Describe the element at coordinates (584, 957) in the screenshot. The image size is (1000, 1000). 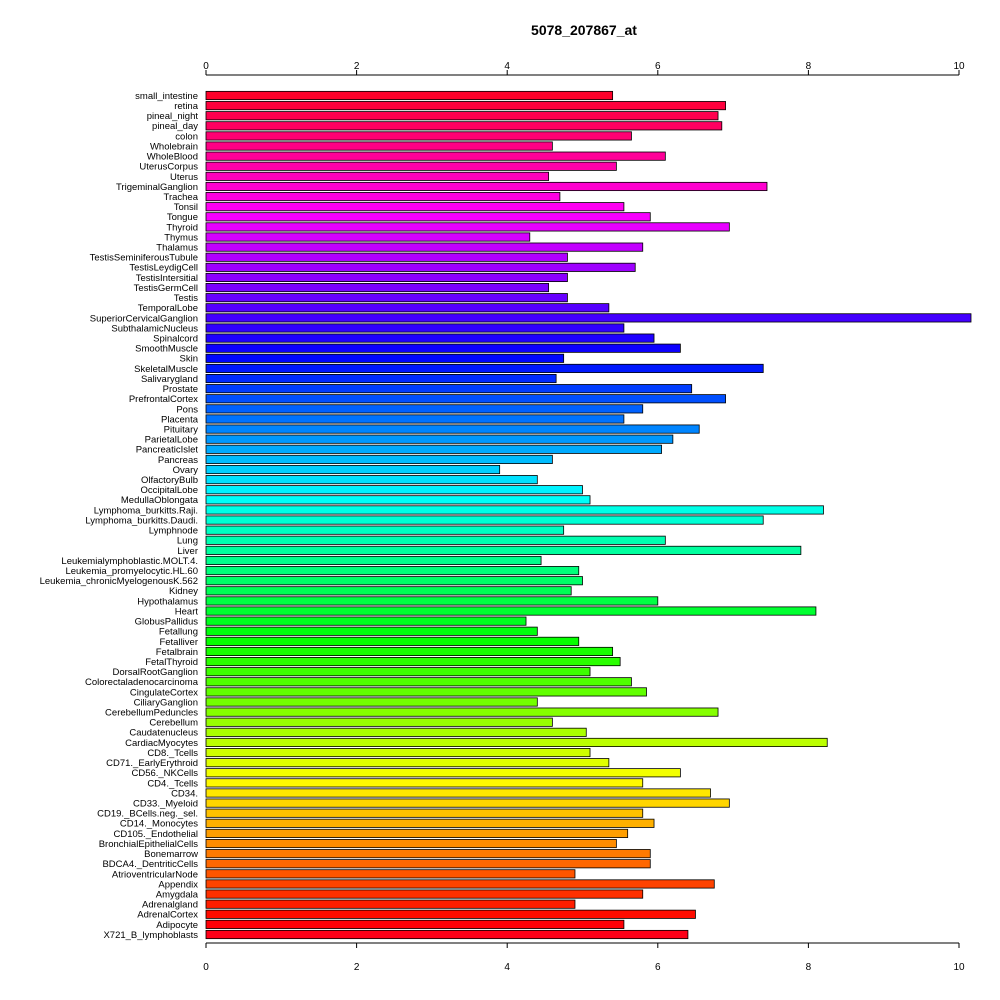
I see `bottom-axis: 0 2 4 6 8 10` at that location.